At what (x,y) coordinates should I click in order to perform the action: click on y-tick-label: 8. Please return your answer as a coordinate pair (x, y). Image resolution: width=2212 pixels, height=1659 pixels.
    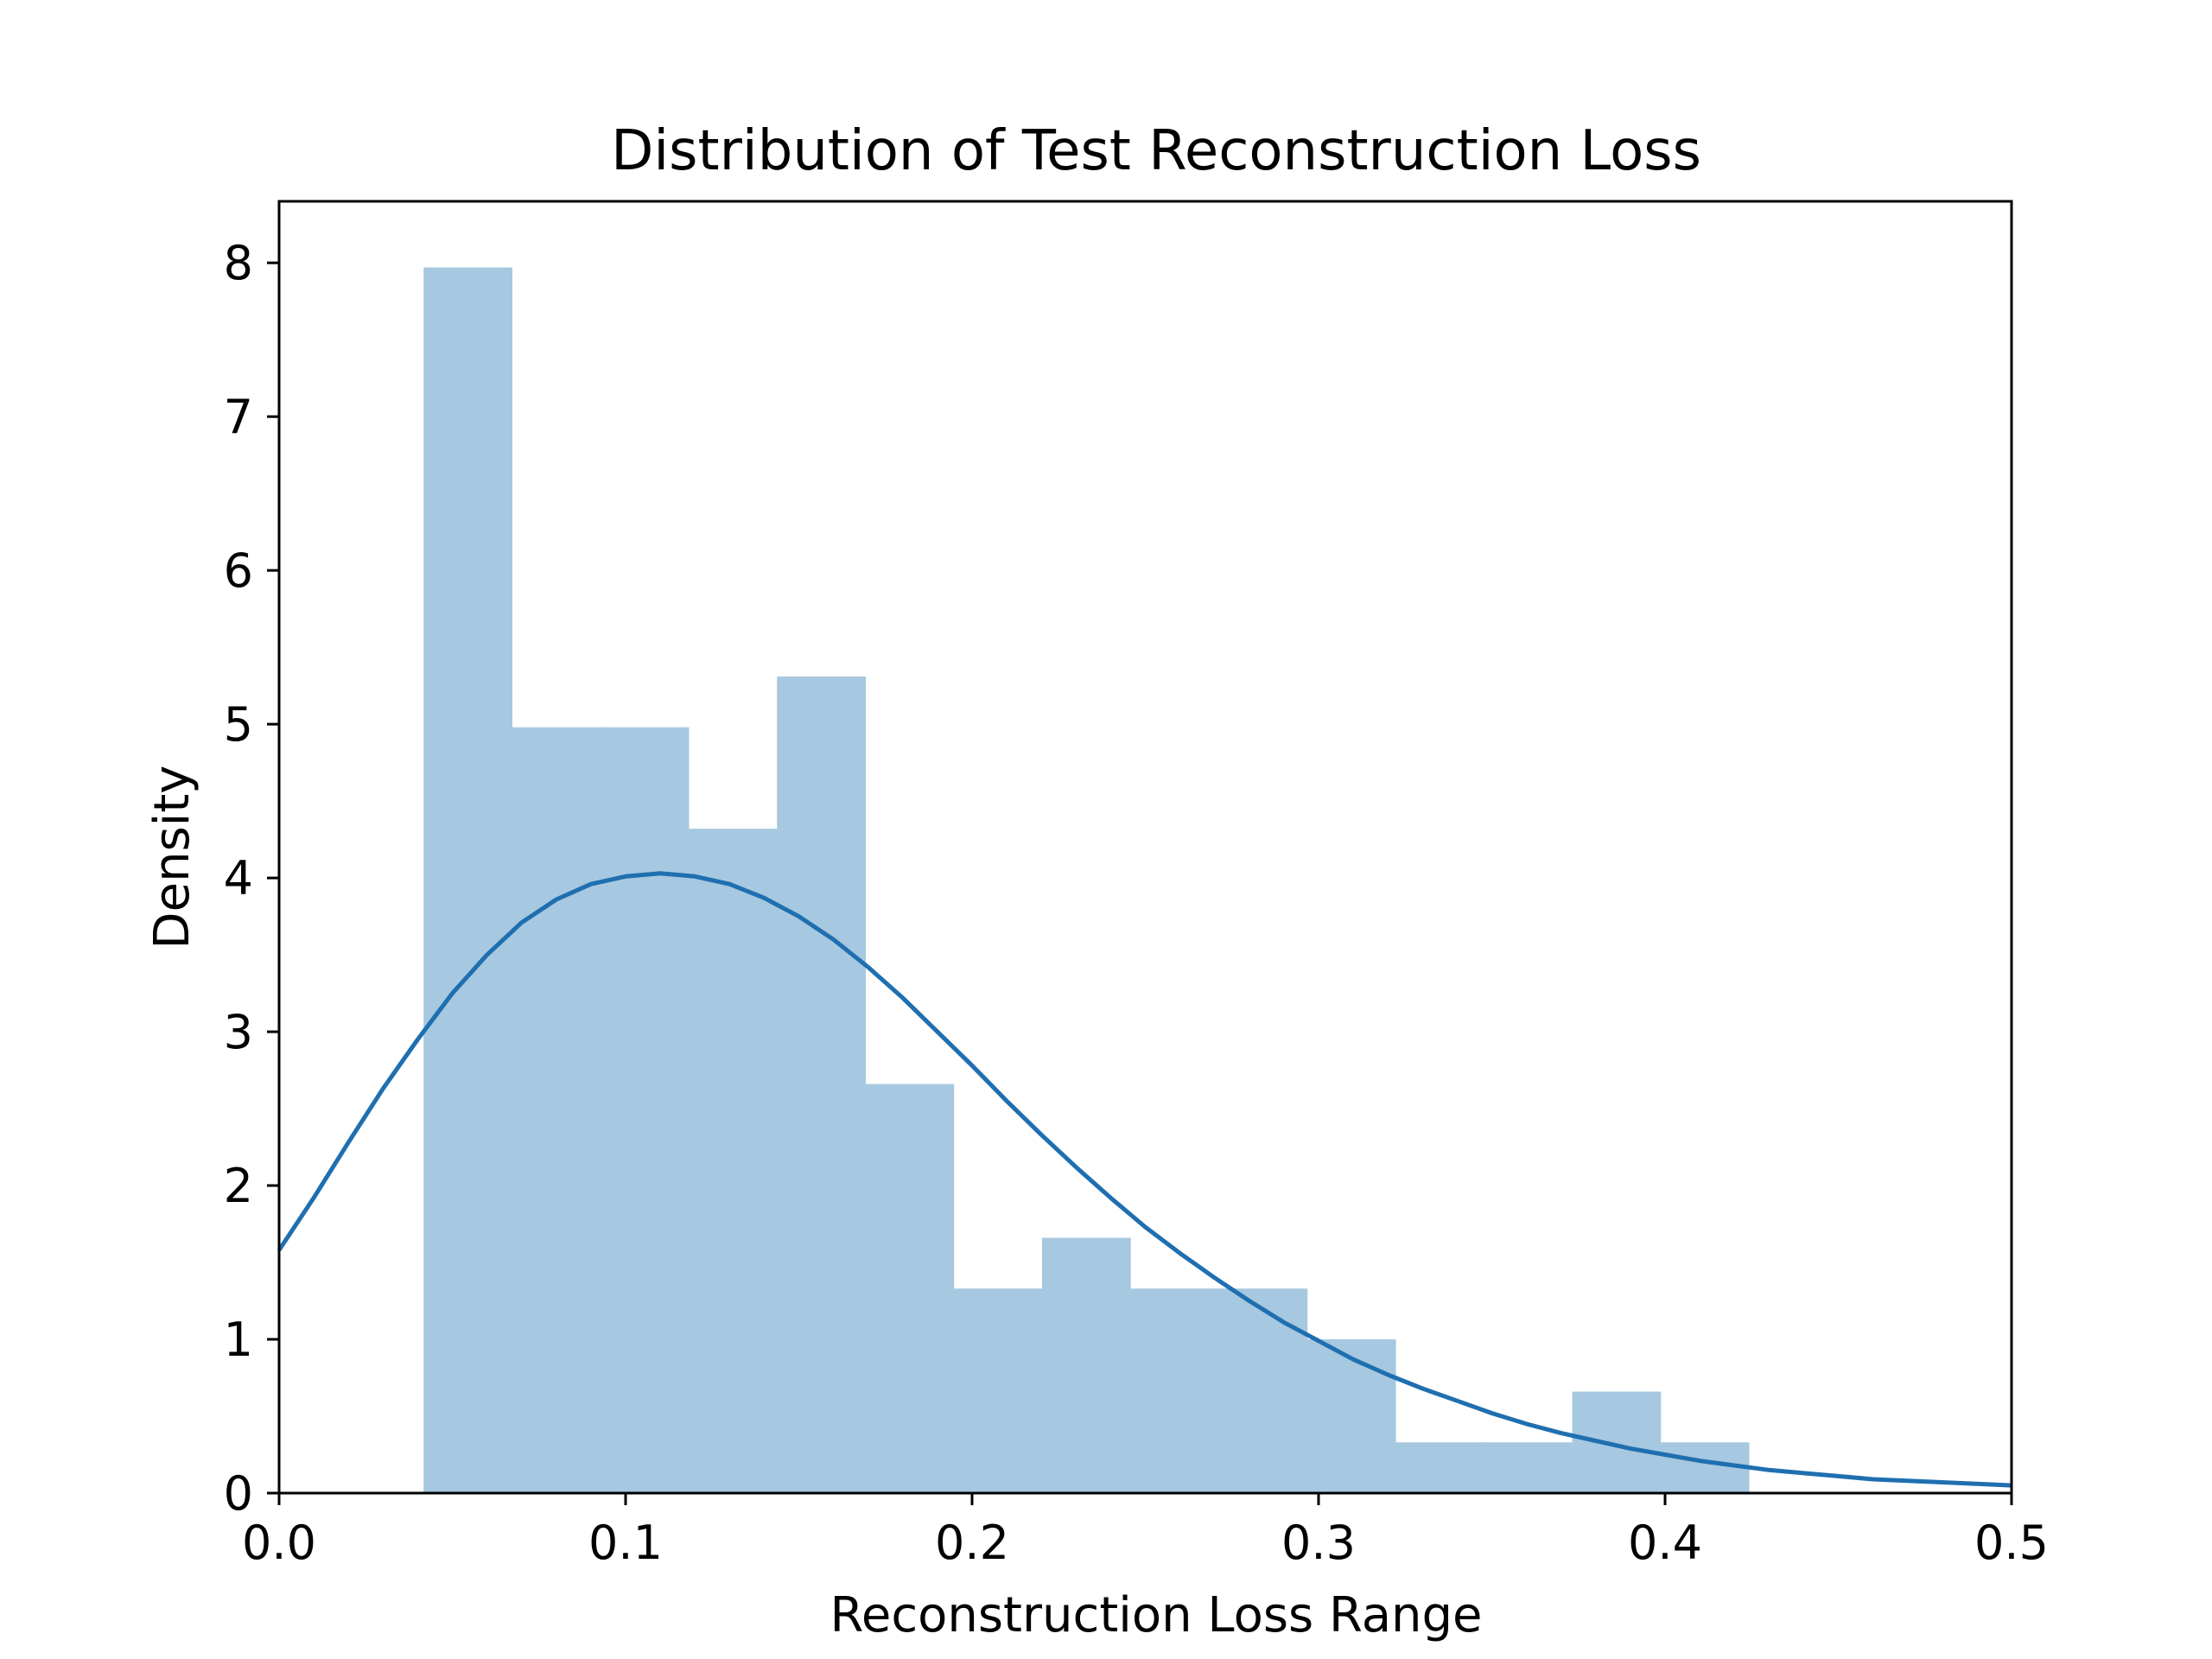
    Looking at the image, I should click on (238, 263).